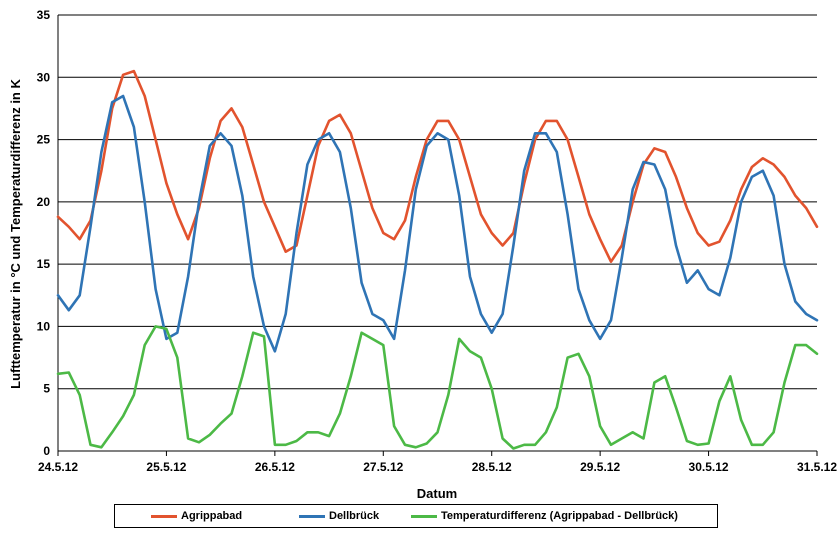 This screenshot has width=840, height=554. Describe the element at coordinates (600, 467) in the screenshot. I see `x-tick-label: 29.5.12` at that location.